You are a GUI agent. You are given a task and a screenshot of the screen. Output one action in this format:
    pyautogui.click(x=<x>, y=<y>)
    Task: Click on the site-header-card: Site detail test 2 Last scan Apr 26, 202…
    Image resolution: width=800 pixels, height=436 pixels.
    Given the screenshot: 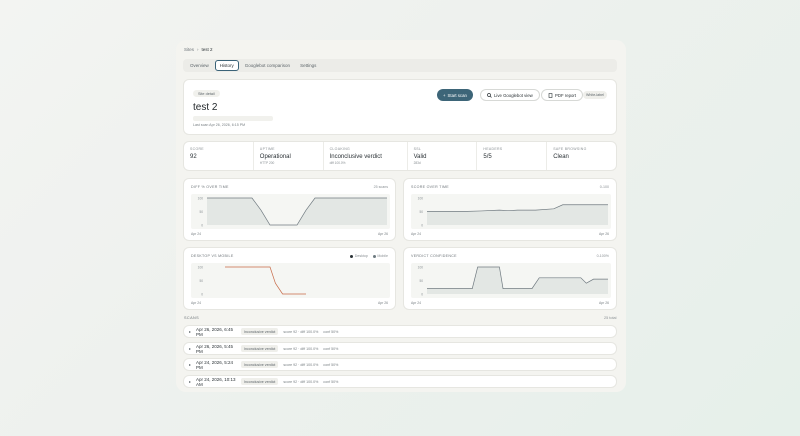 What is the action you would take?
    pyautogui.click(x=400, y=107)
    